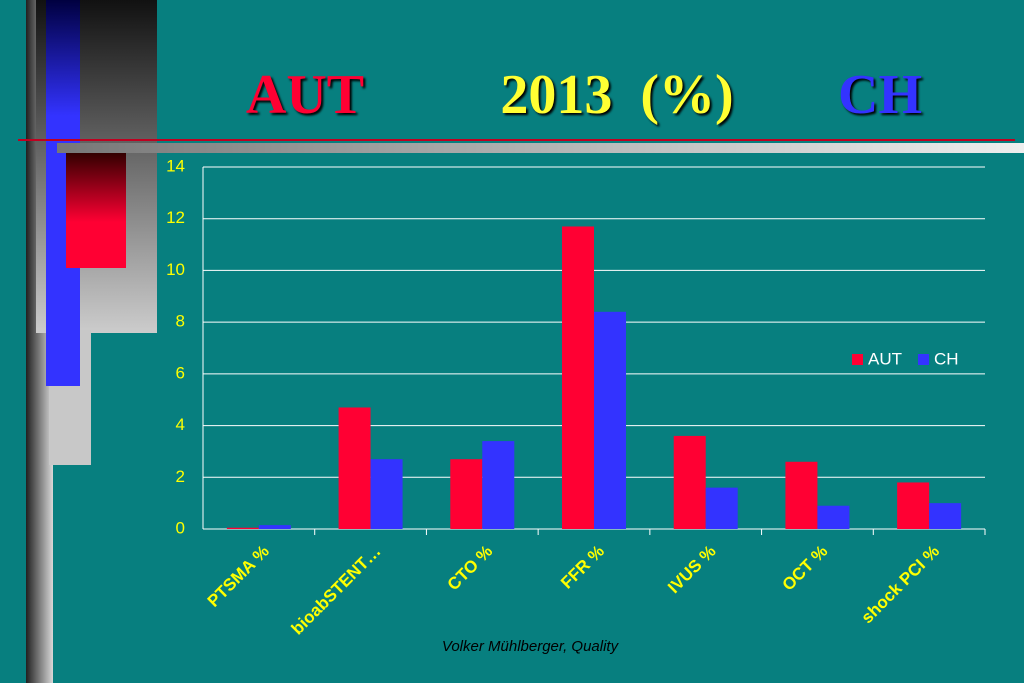 Image resolution: width=1024 pixels, height=683 pixels. Describe the element at coordinates (885, 358) in the screenshot. I see `legend-label: AUT` at that location.